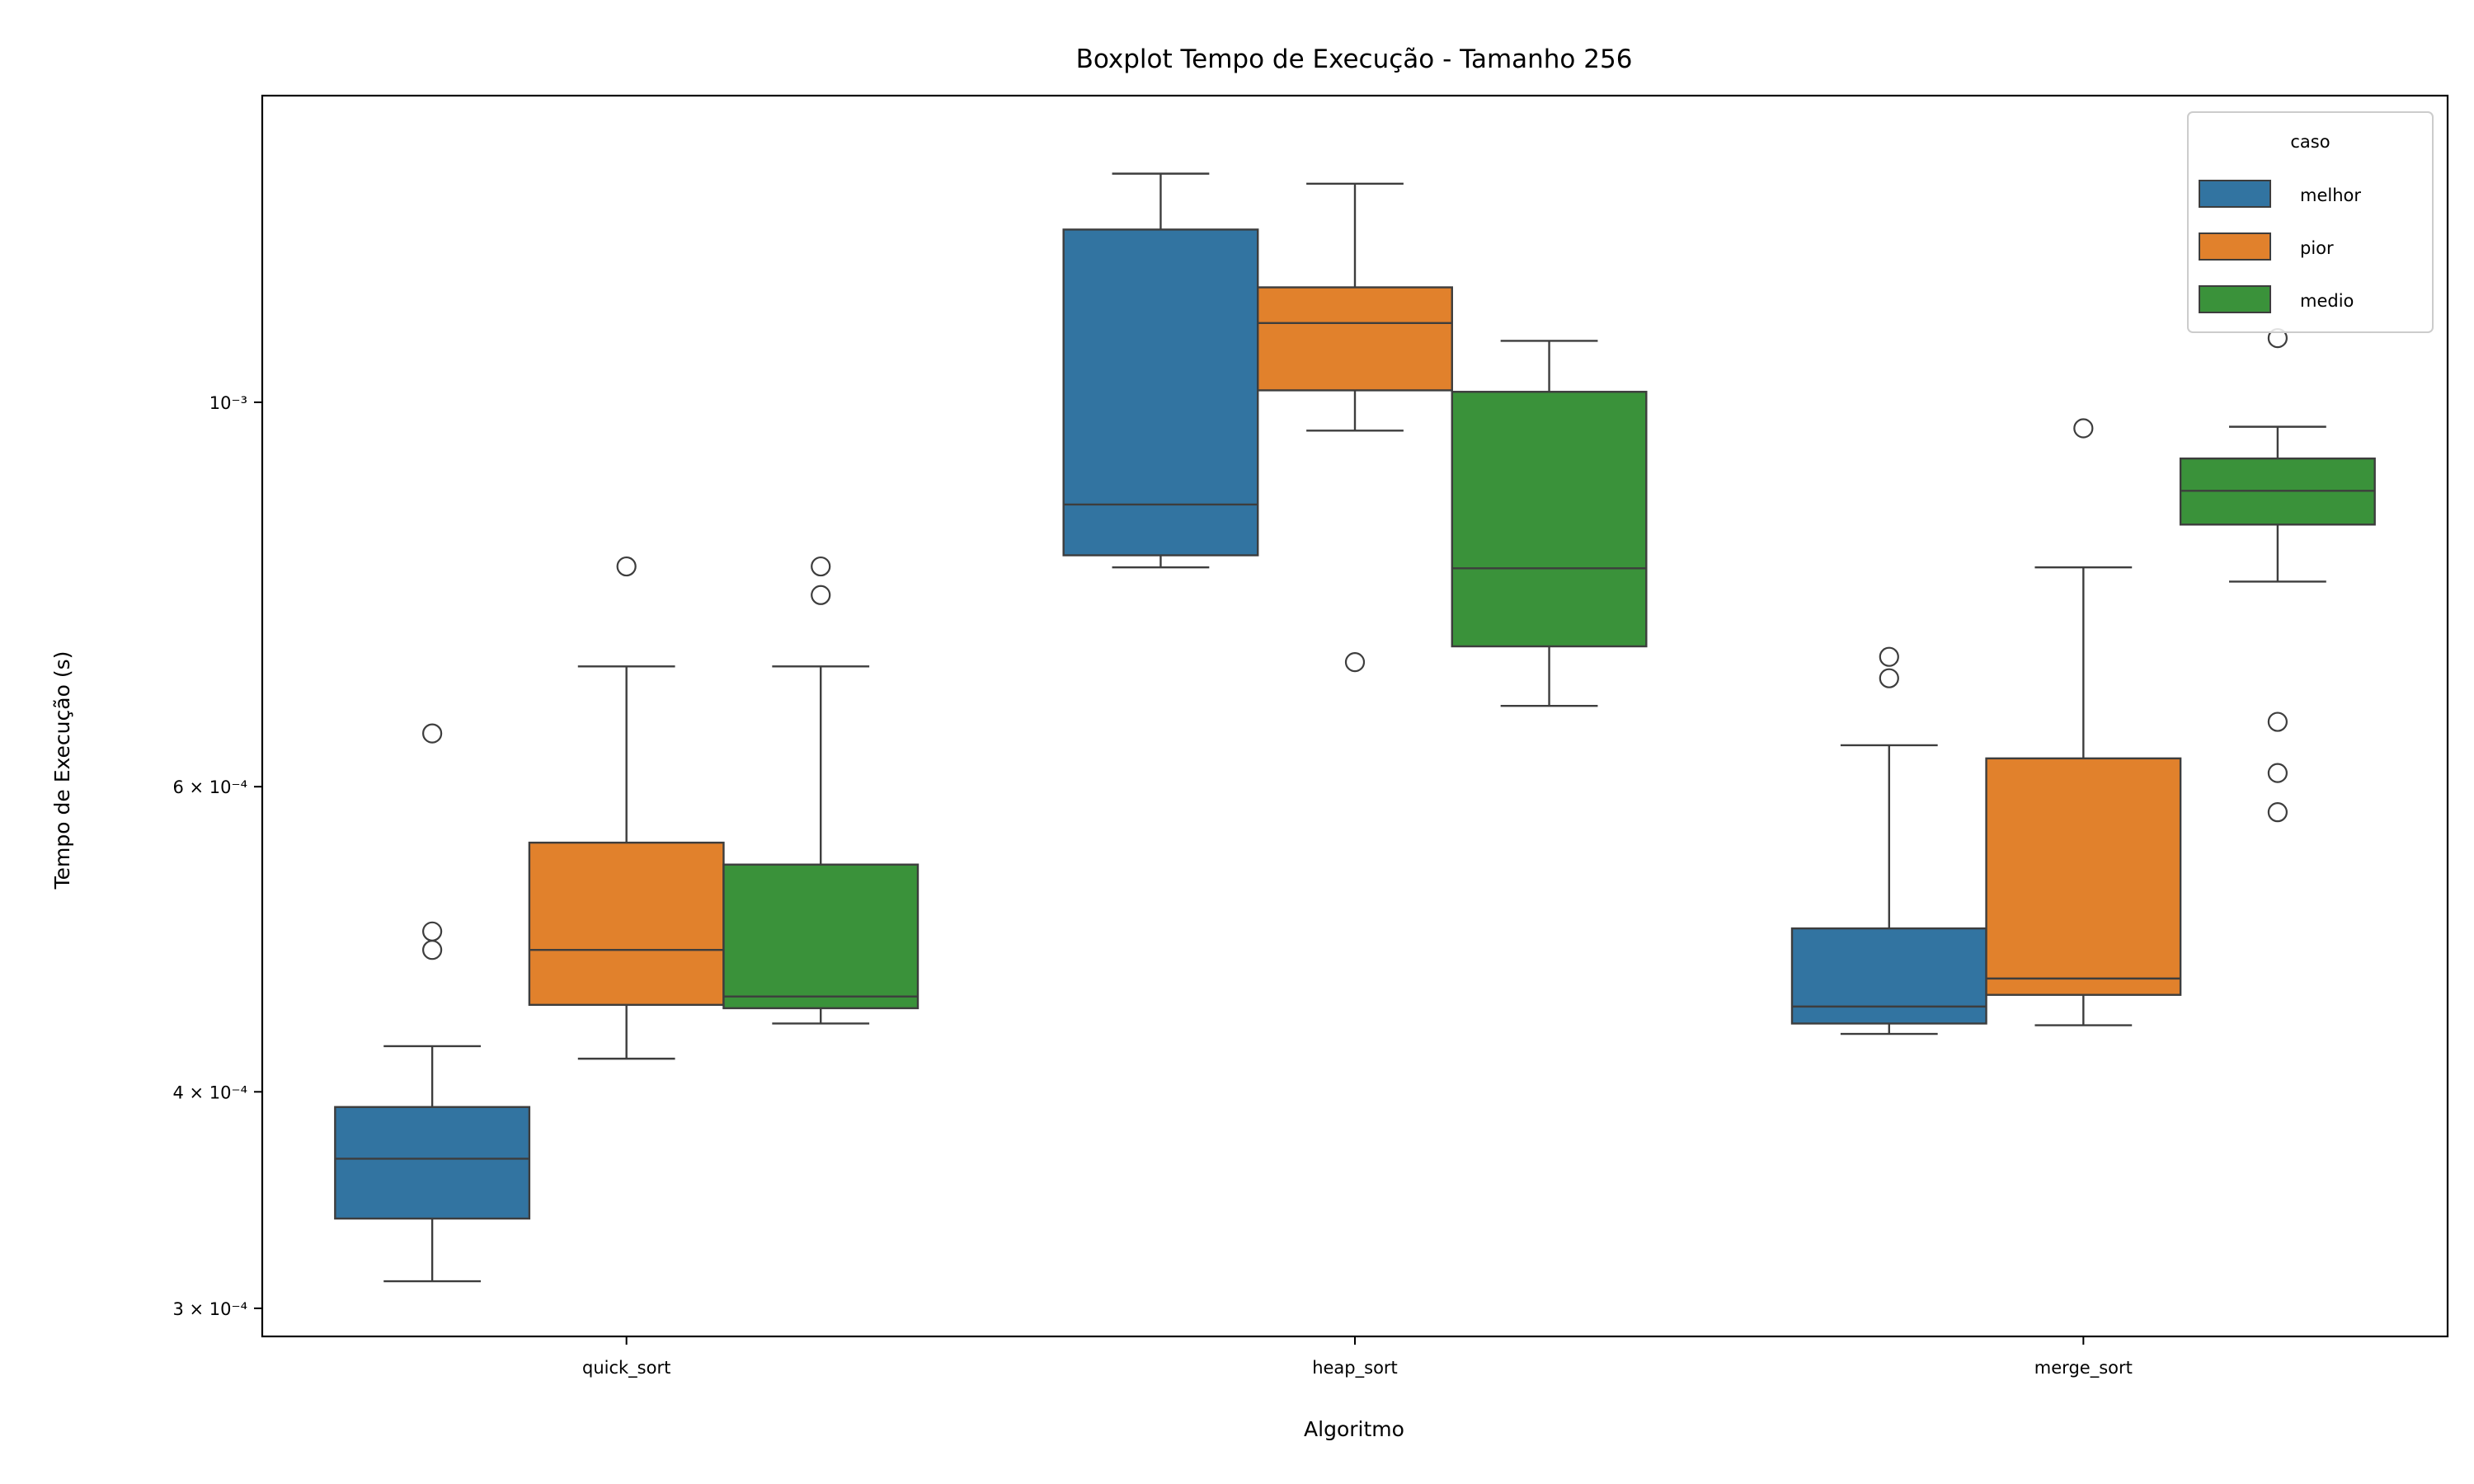  Describe the element at coordinates (1355, 427) in the screenshot. I see `box-pior-heap_sort` at that location.